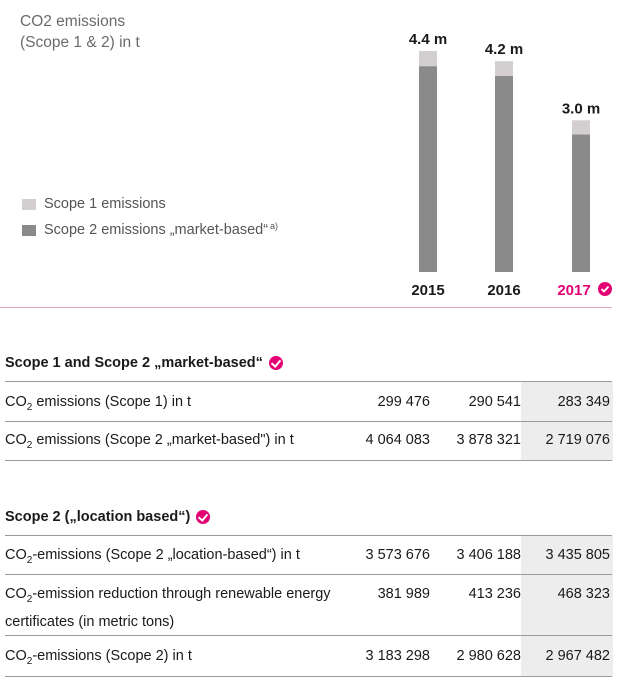 The height and width of the screenshot is (699, 622). I want to click on chart-title-line2: (Scope 1 & 2) in t, so click(80, 42).